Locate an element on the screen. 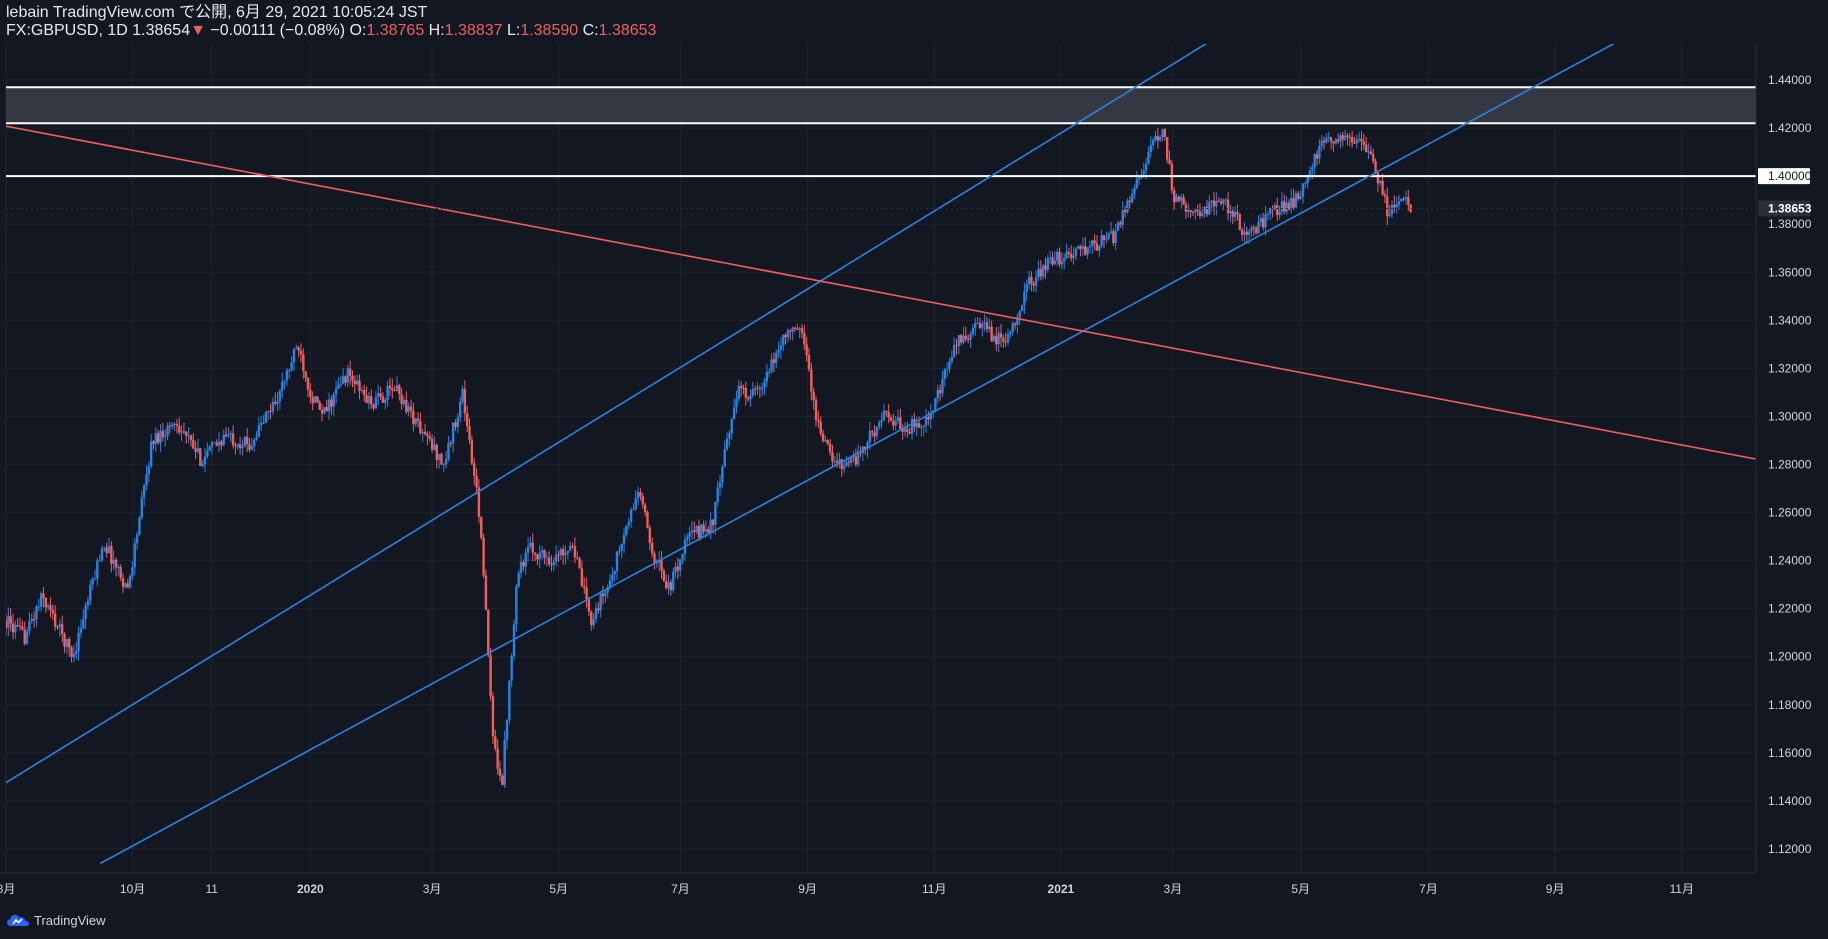  y-tick-label: 1.24000 is located at coordinates (1790, 561).